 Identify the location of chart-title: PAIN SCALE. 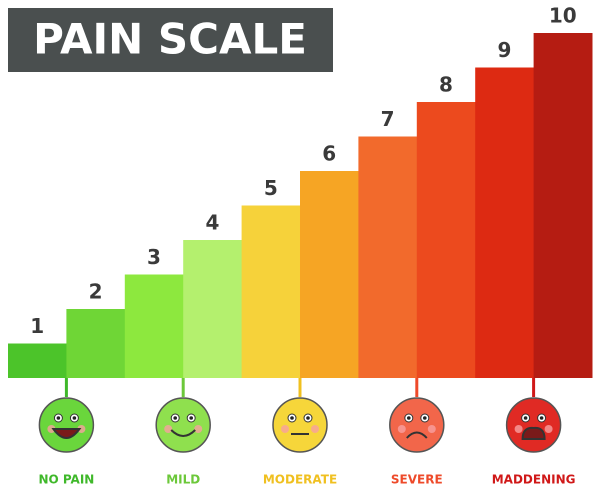
(170, 39).